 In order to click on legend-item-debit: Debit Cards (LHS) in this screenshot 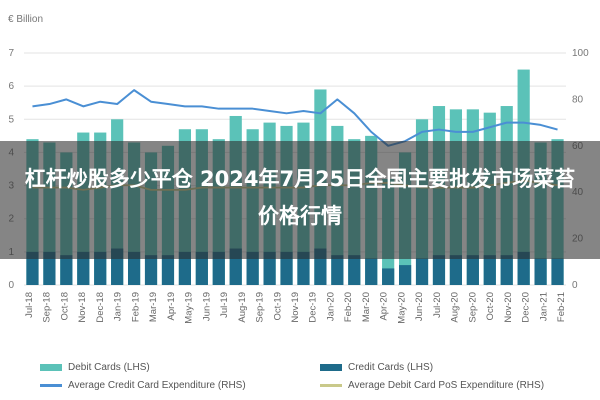, I will do `click(95, 367)`.